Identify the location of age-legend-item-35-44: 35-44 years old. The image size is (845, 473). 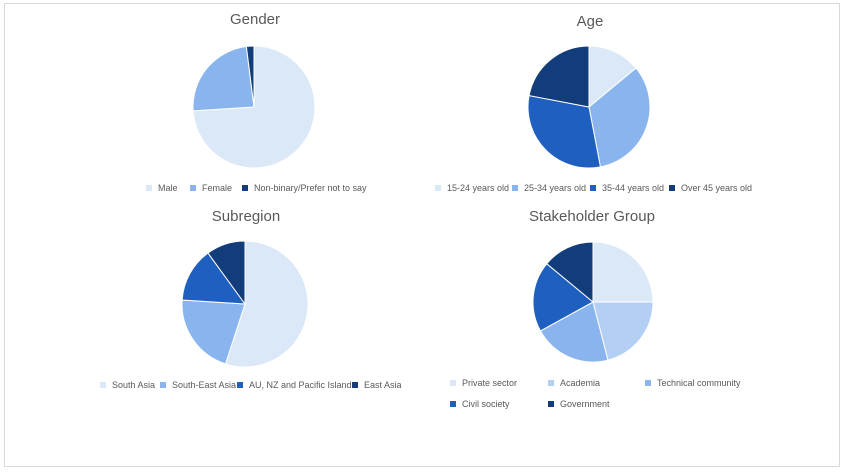
(627, 188).